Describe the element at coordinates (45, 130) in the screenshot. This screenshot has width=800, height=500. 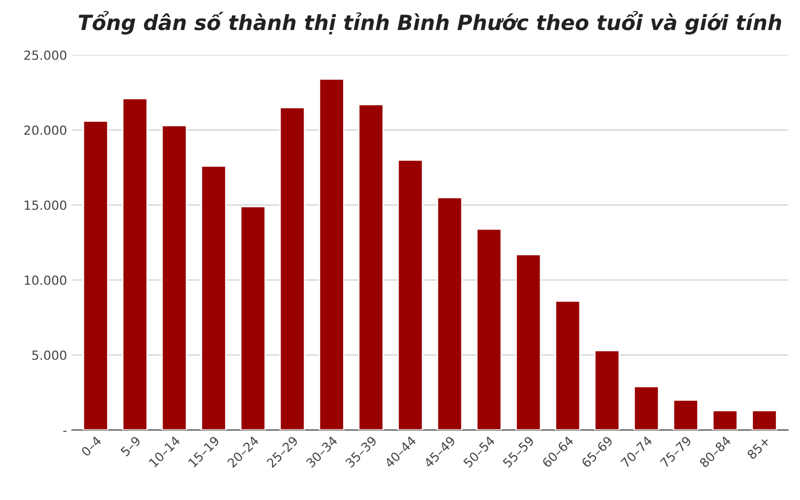
I see `y-tick-label: 20.000` at that location.